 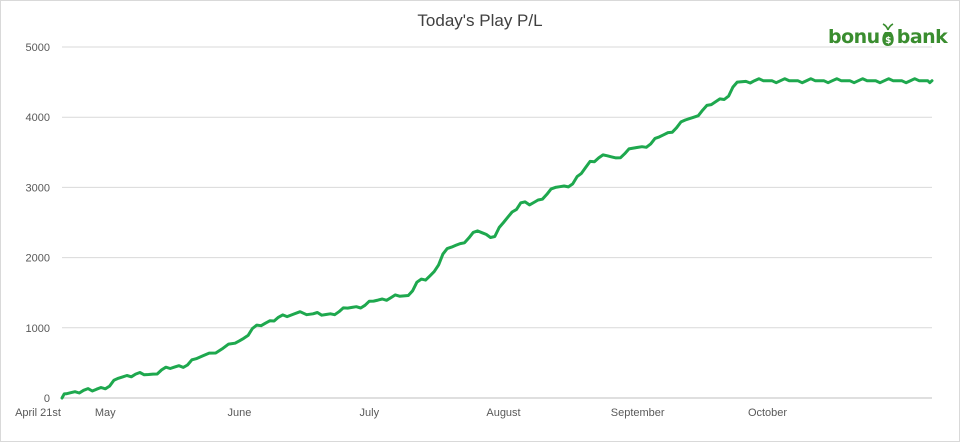 What do you see at coordinates (240, 413) in the screenshot?
I see `x-tick-label: June` at bounding box center [240, 413].